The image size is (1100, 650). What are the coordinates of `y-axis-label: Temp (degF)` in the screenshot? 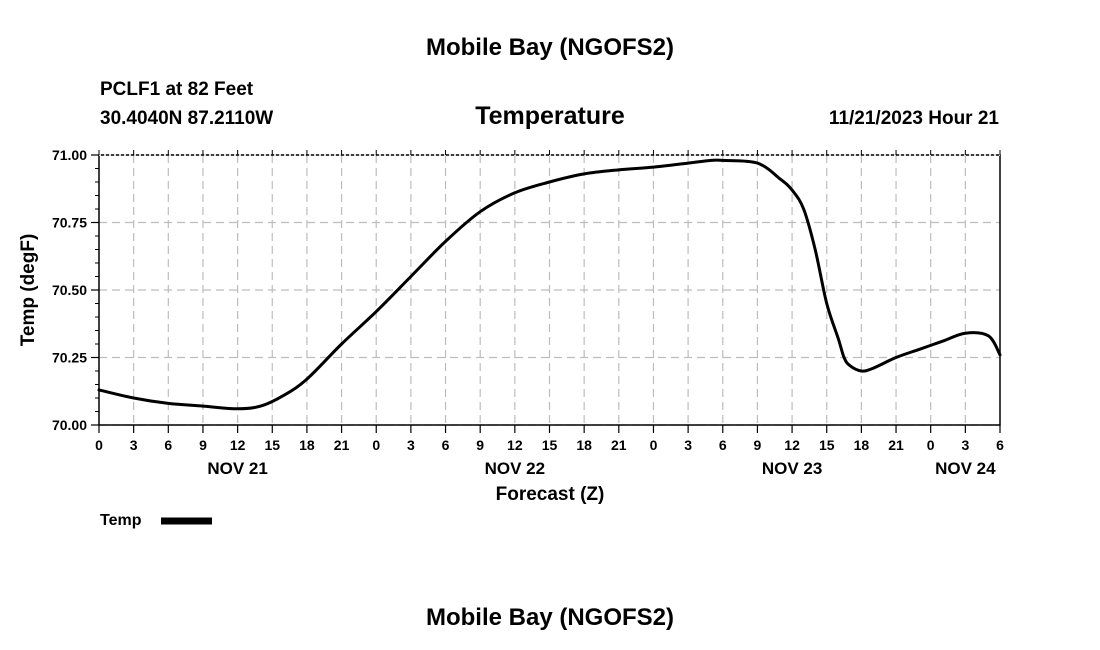 It's located at (28, 290).